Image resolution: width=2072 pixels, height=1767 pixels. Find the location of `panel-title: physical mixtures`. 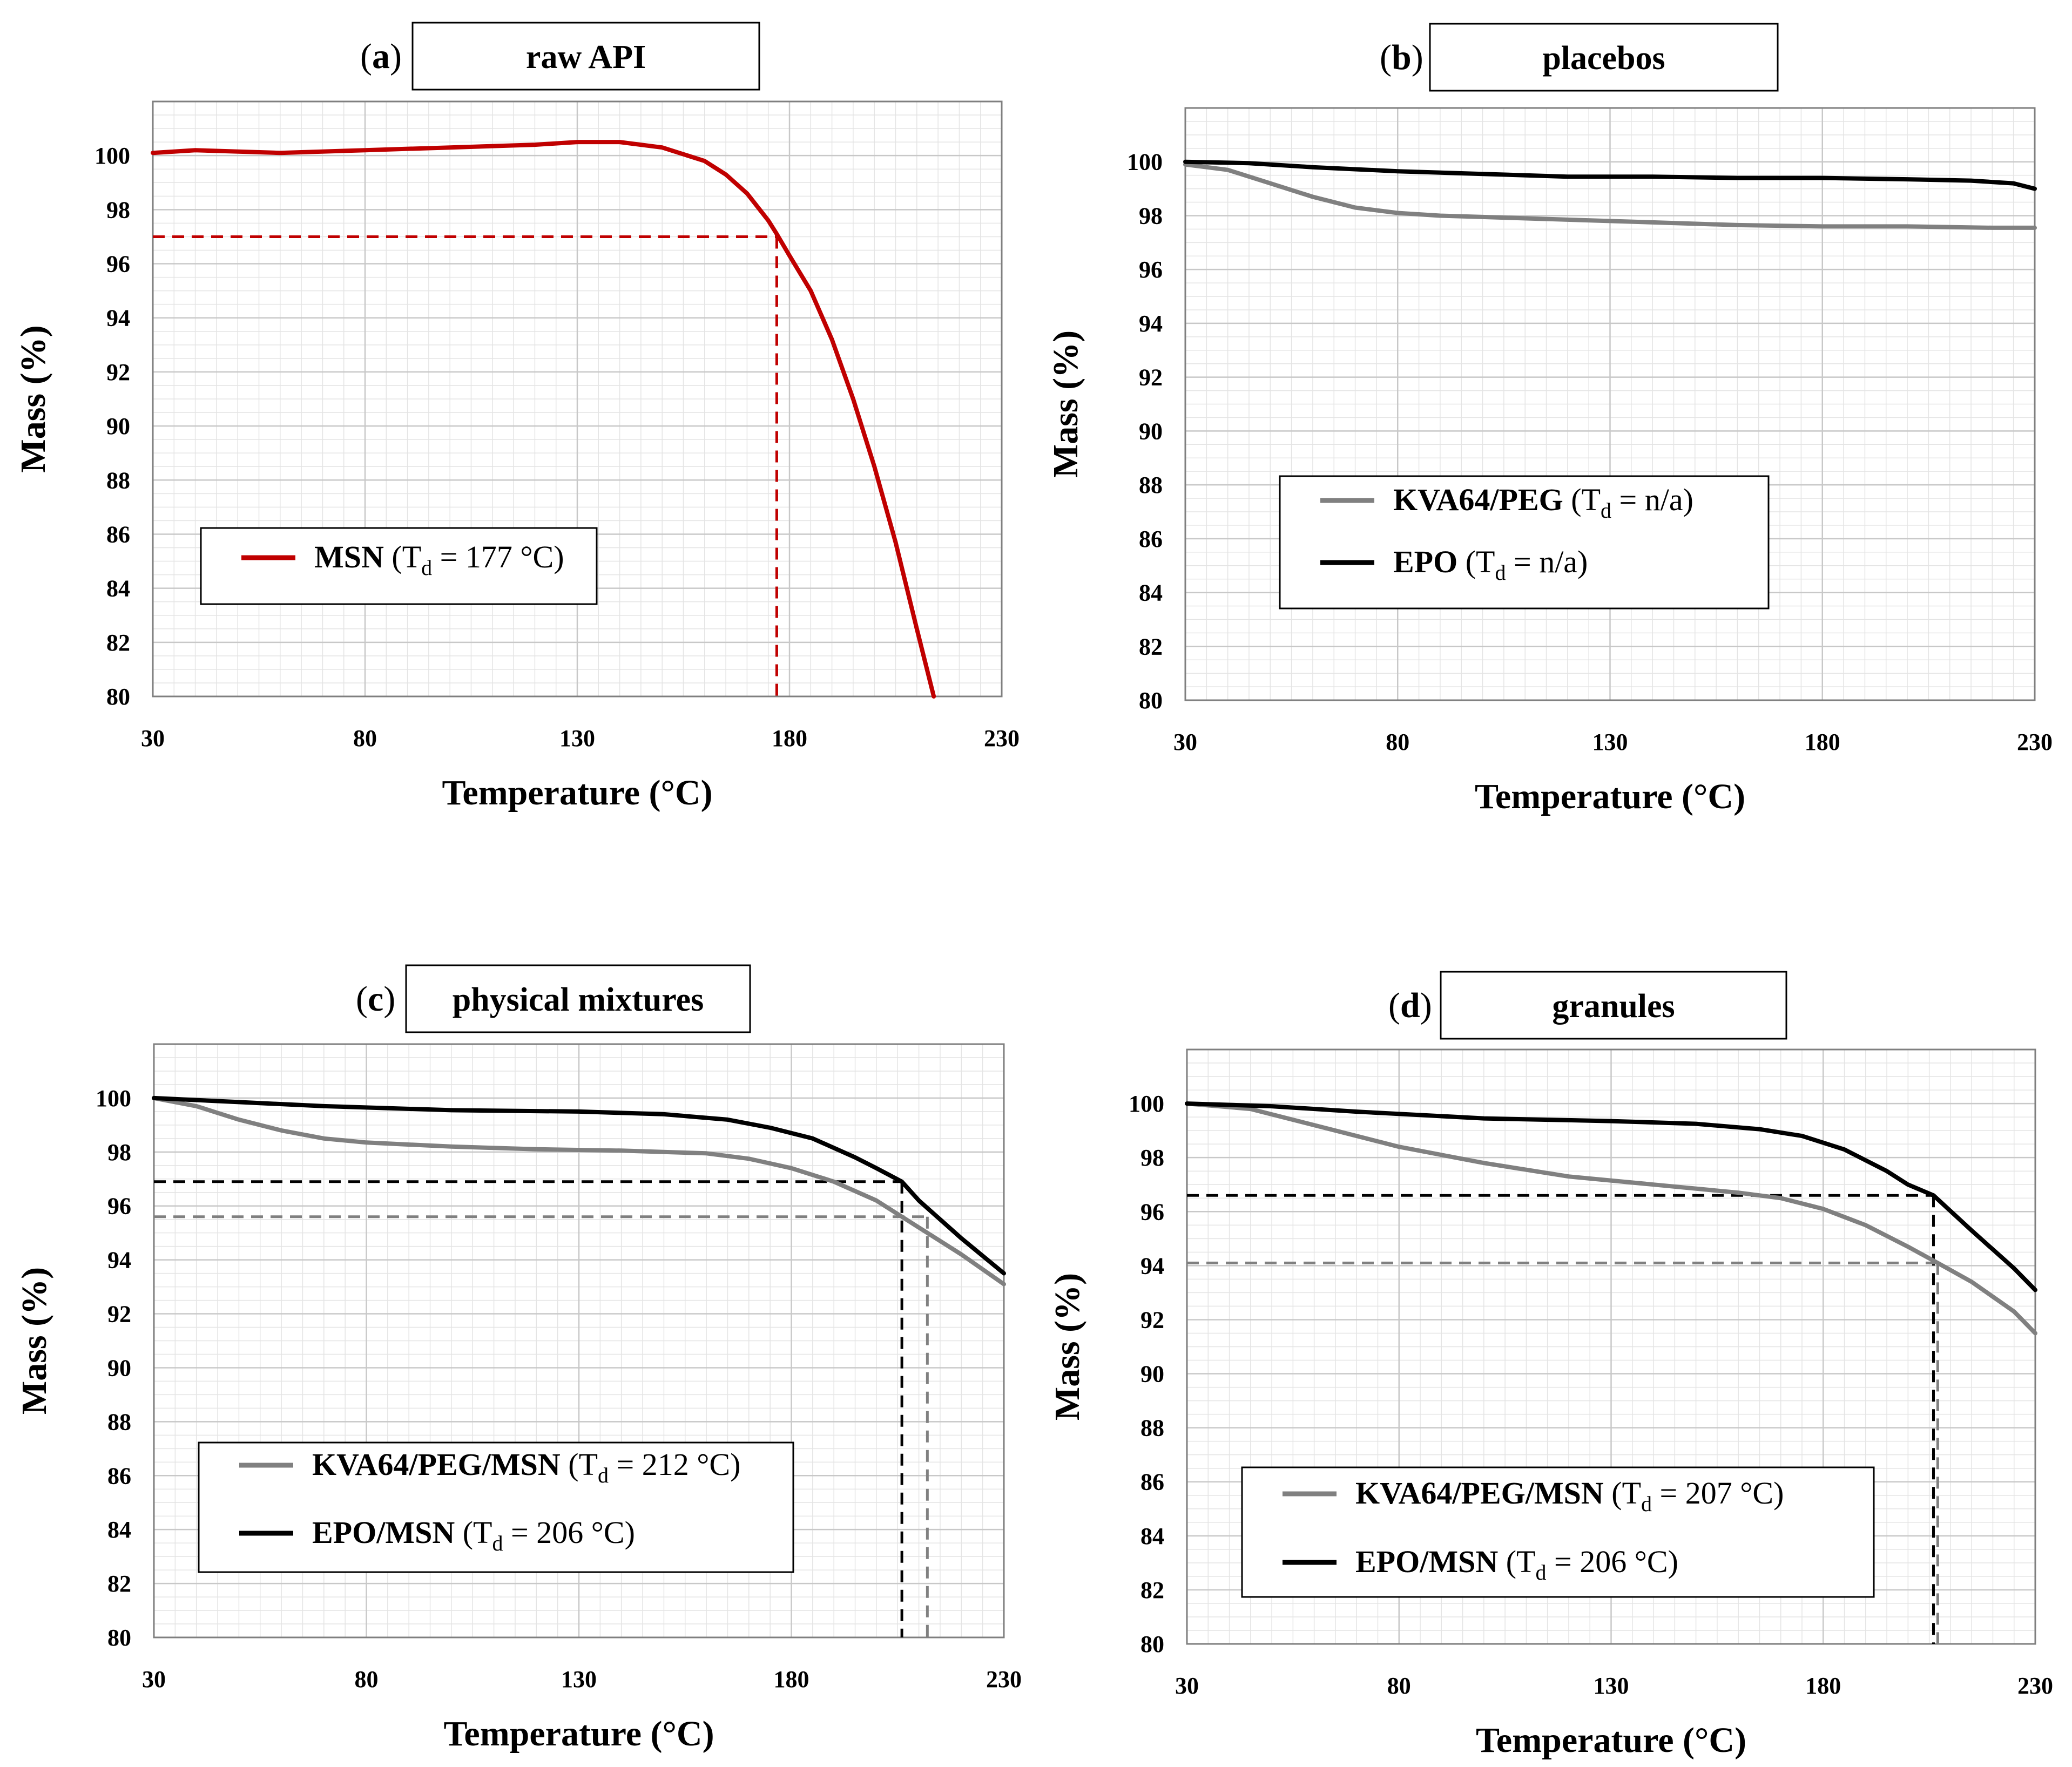

panel-title: physical mixtures is located at coordinates (578, 1000).